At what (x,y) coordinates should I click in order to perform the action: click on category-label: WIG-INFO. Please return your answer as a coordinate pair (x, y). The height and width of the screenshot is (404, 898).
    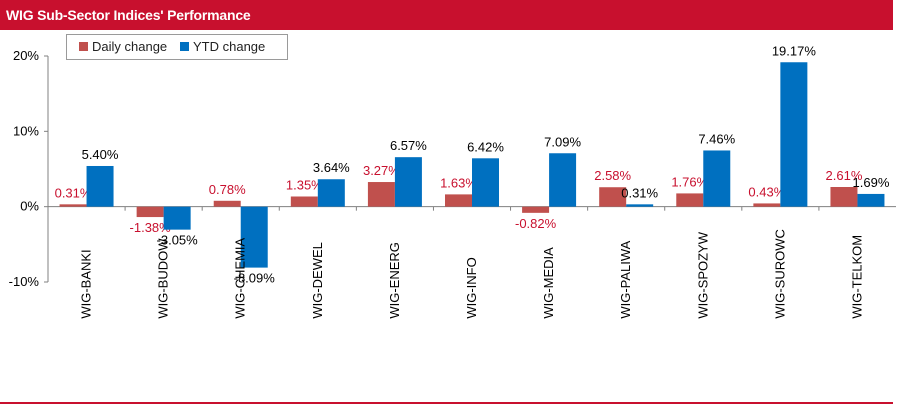
    Looking at the image, I should click on (471, 287).